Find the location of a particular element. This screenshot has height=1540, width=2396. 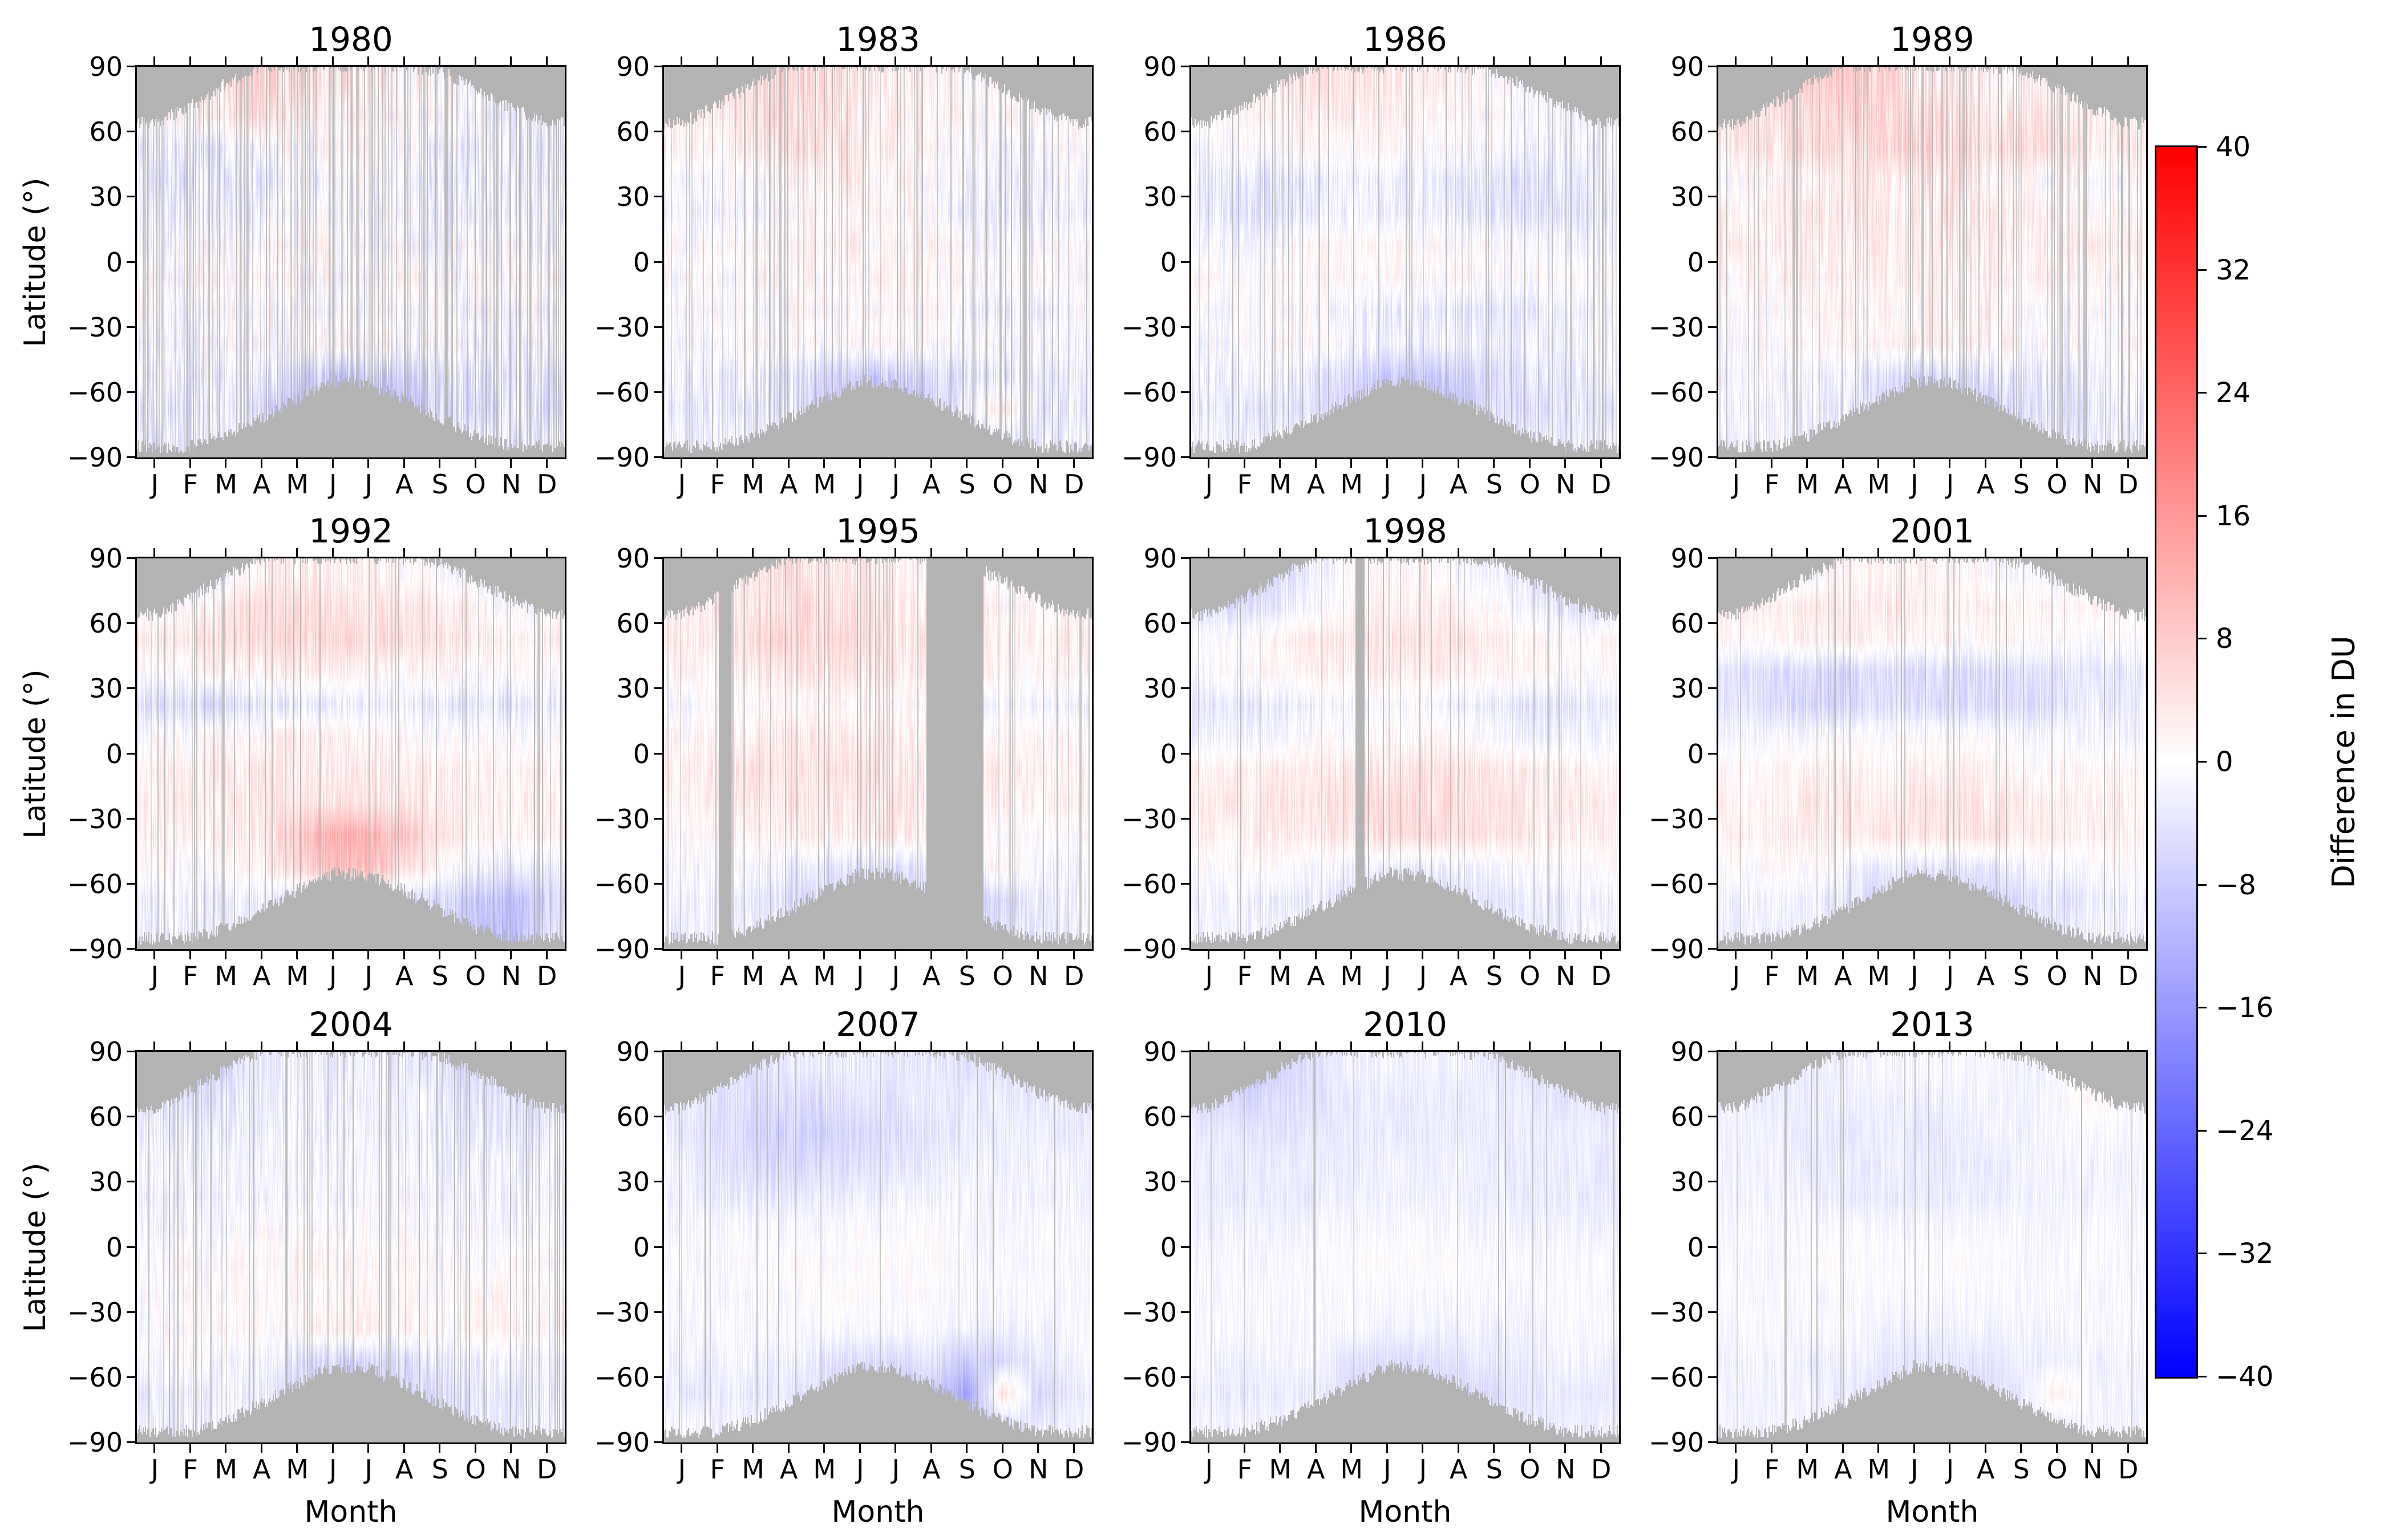

panel-year-title: 1986 is located at coordinates (1405, 40).